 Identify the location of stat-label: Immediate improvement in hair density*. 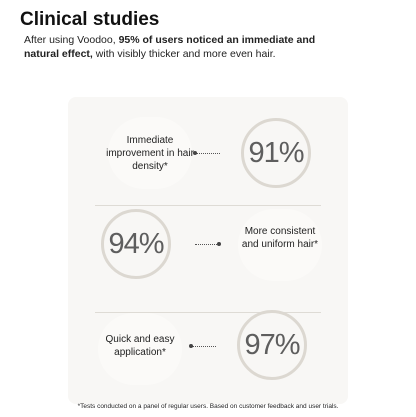
(150, 153).